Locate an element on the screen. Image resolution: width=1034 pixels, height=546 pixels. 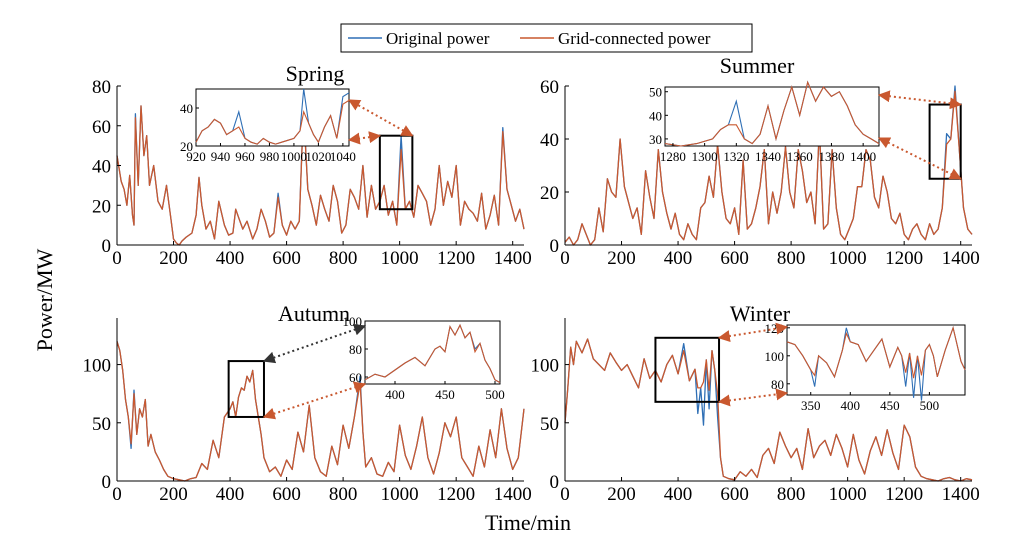
x-tick-label-spring: 1400 is located at coordinates (513, 258).